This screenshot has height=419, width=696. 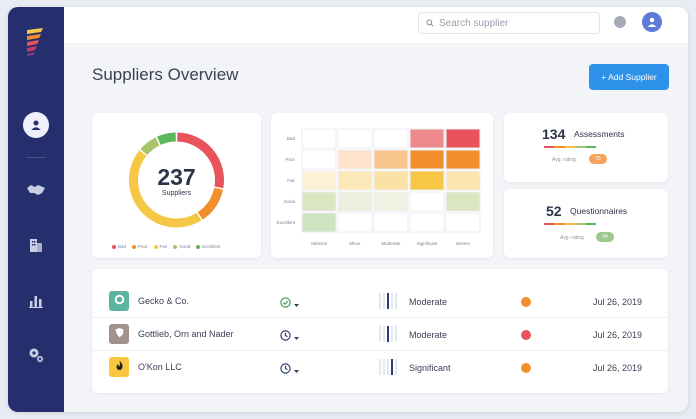 I want to click on user-avatar, so click(x=652, y=22).